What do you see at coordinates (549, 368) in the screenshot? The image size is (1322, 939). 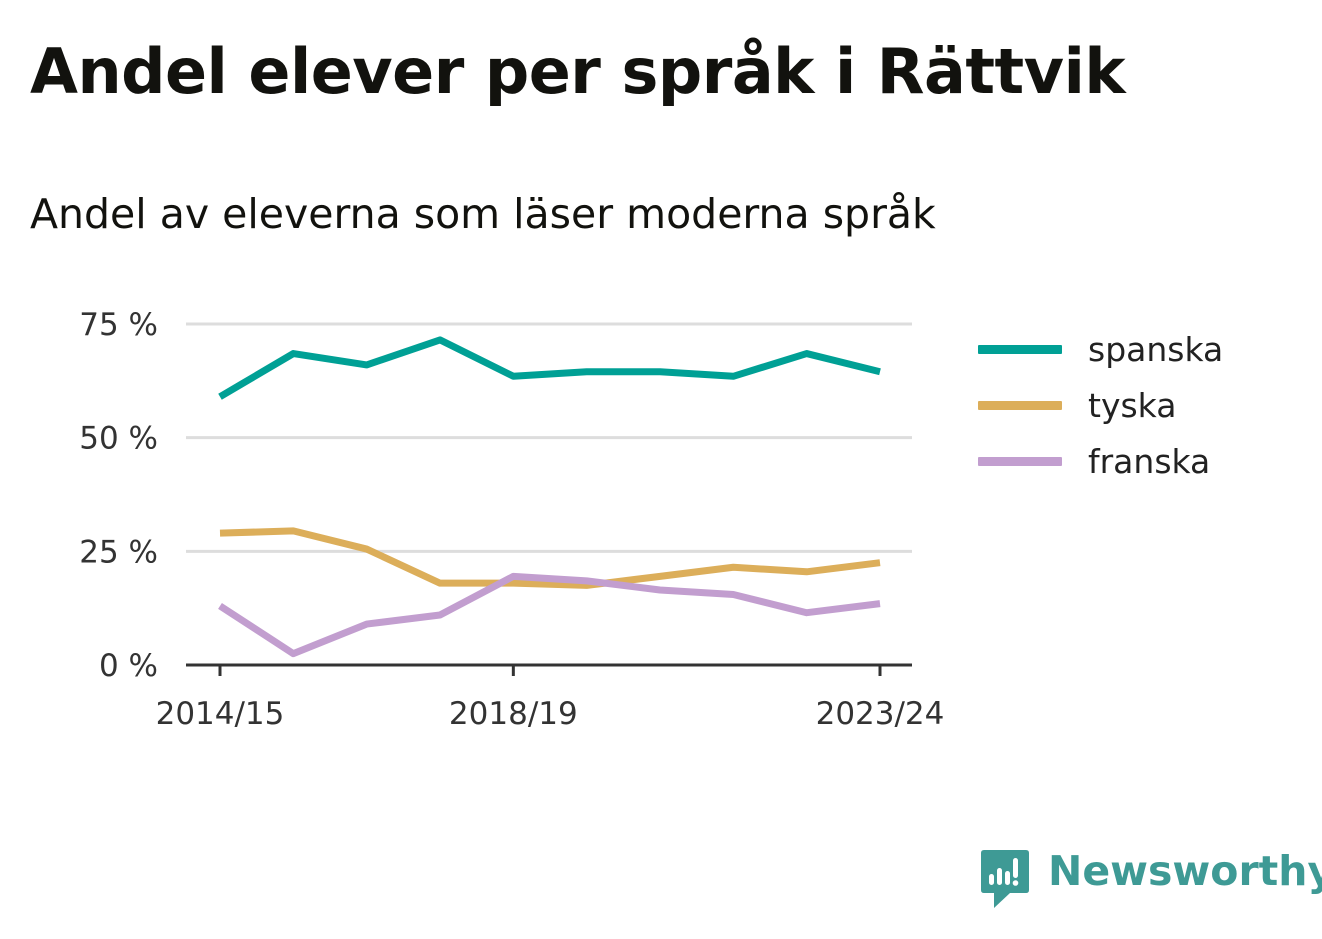 I see `series-line-spanska` at bounding box center [549, 368].